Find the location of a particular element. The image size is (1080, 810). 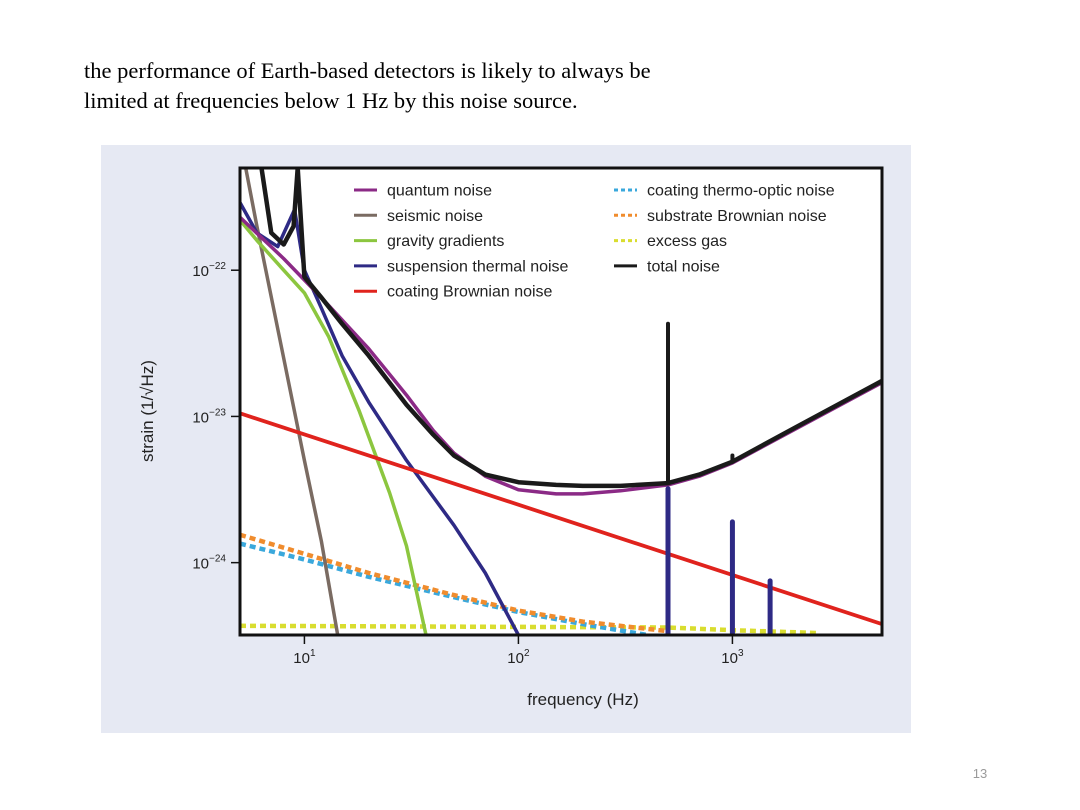

legend-label-seismic-noise: seismic noise is located at coordinates (435, 216).